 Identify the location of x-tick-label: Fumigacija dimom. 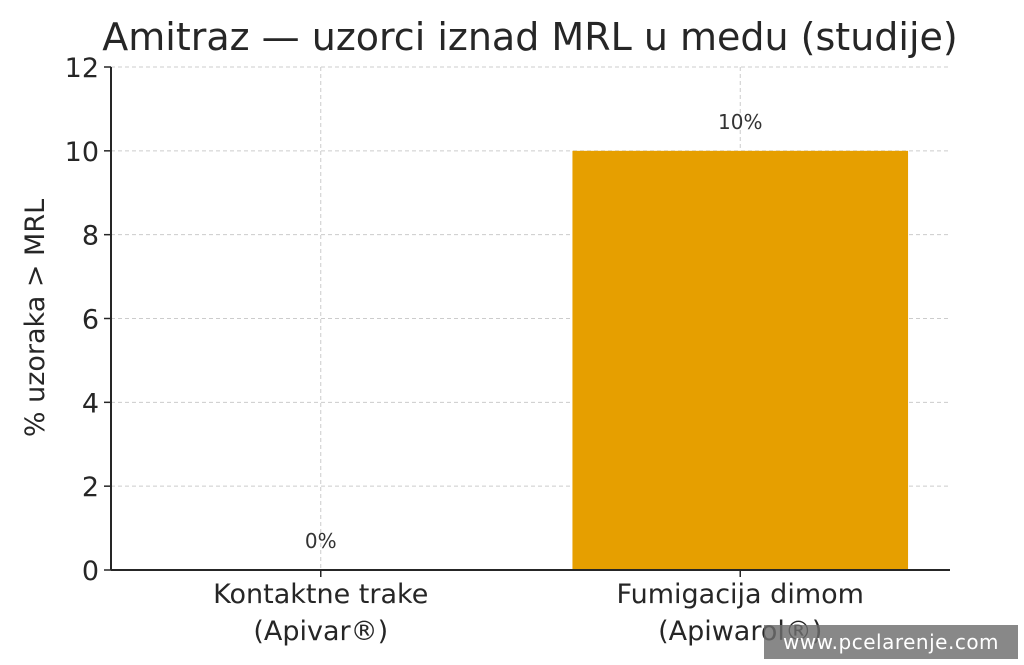
(740, 594).